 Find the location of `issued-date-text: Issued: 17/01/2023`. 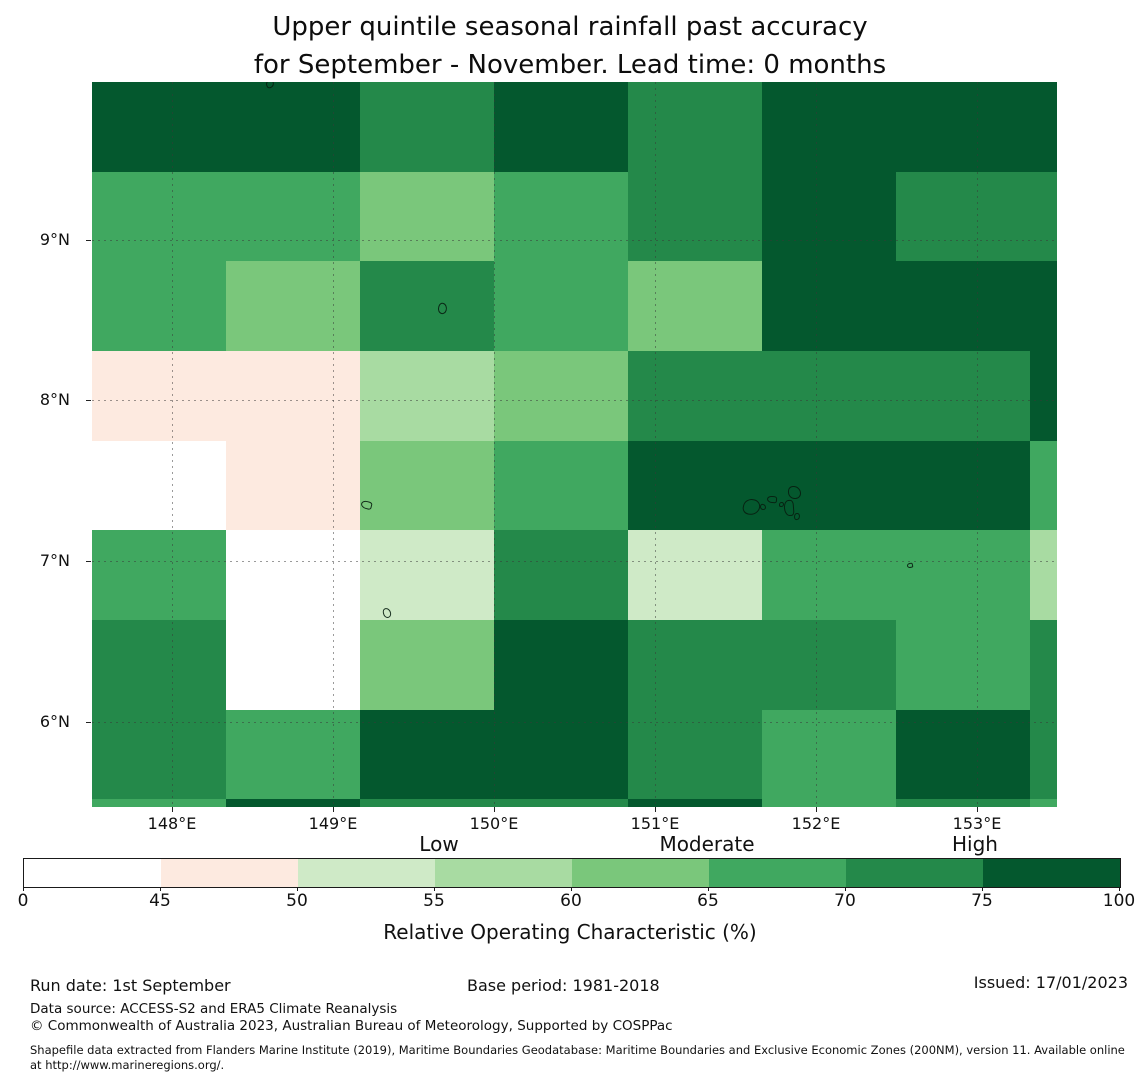

issued-date-text: Issued: 17/01/2023 is located at coordinates (1050, 982).